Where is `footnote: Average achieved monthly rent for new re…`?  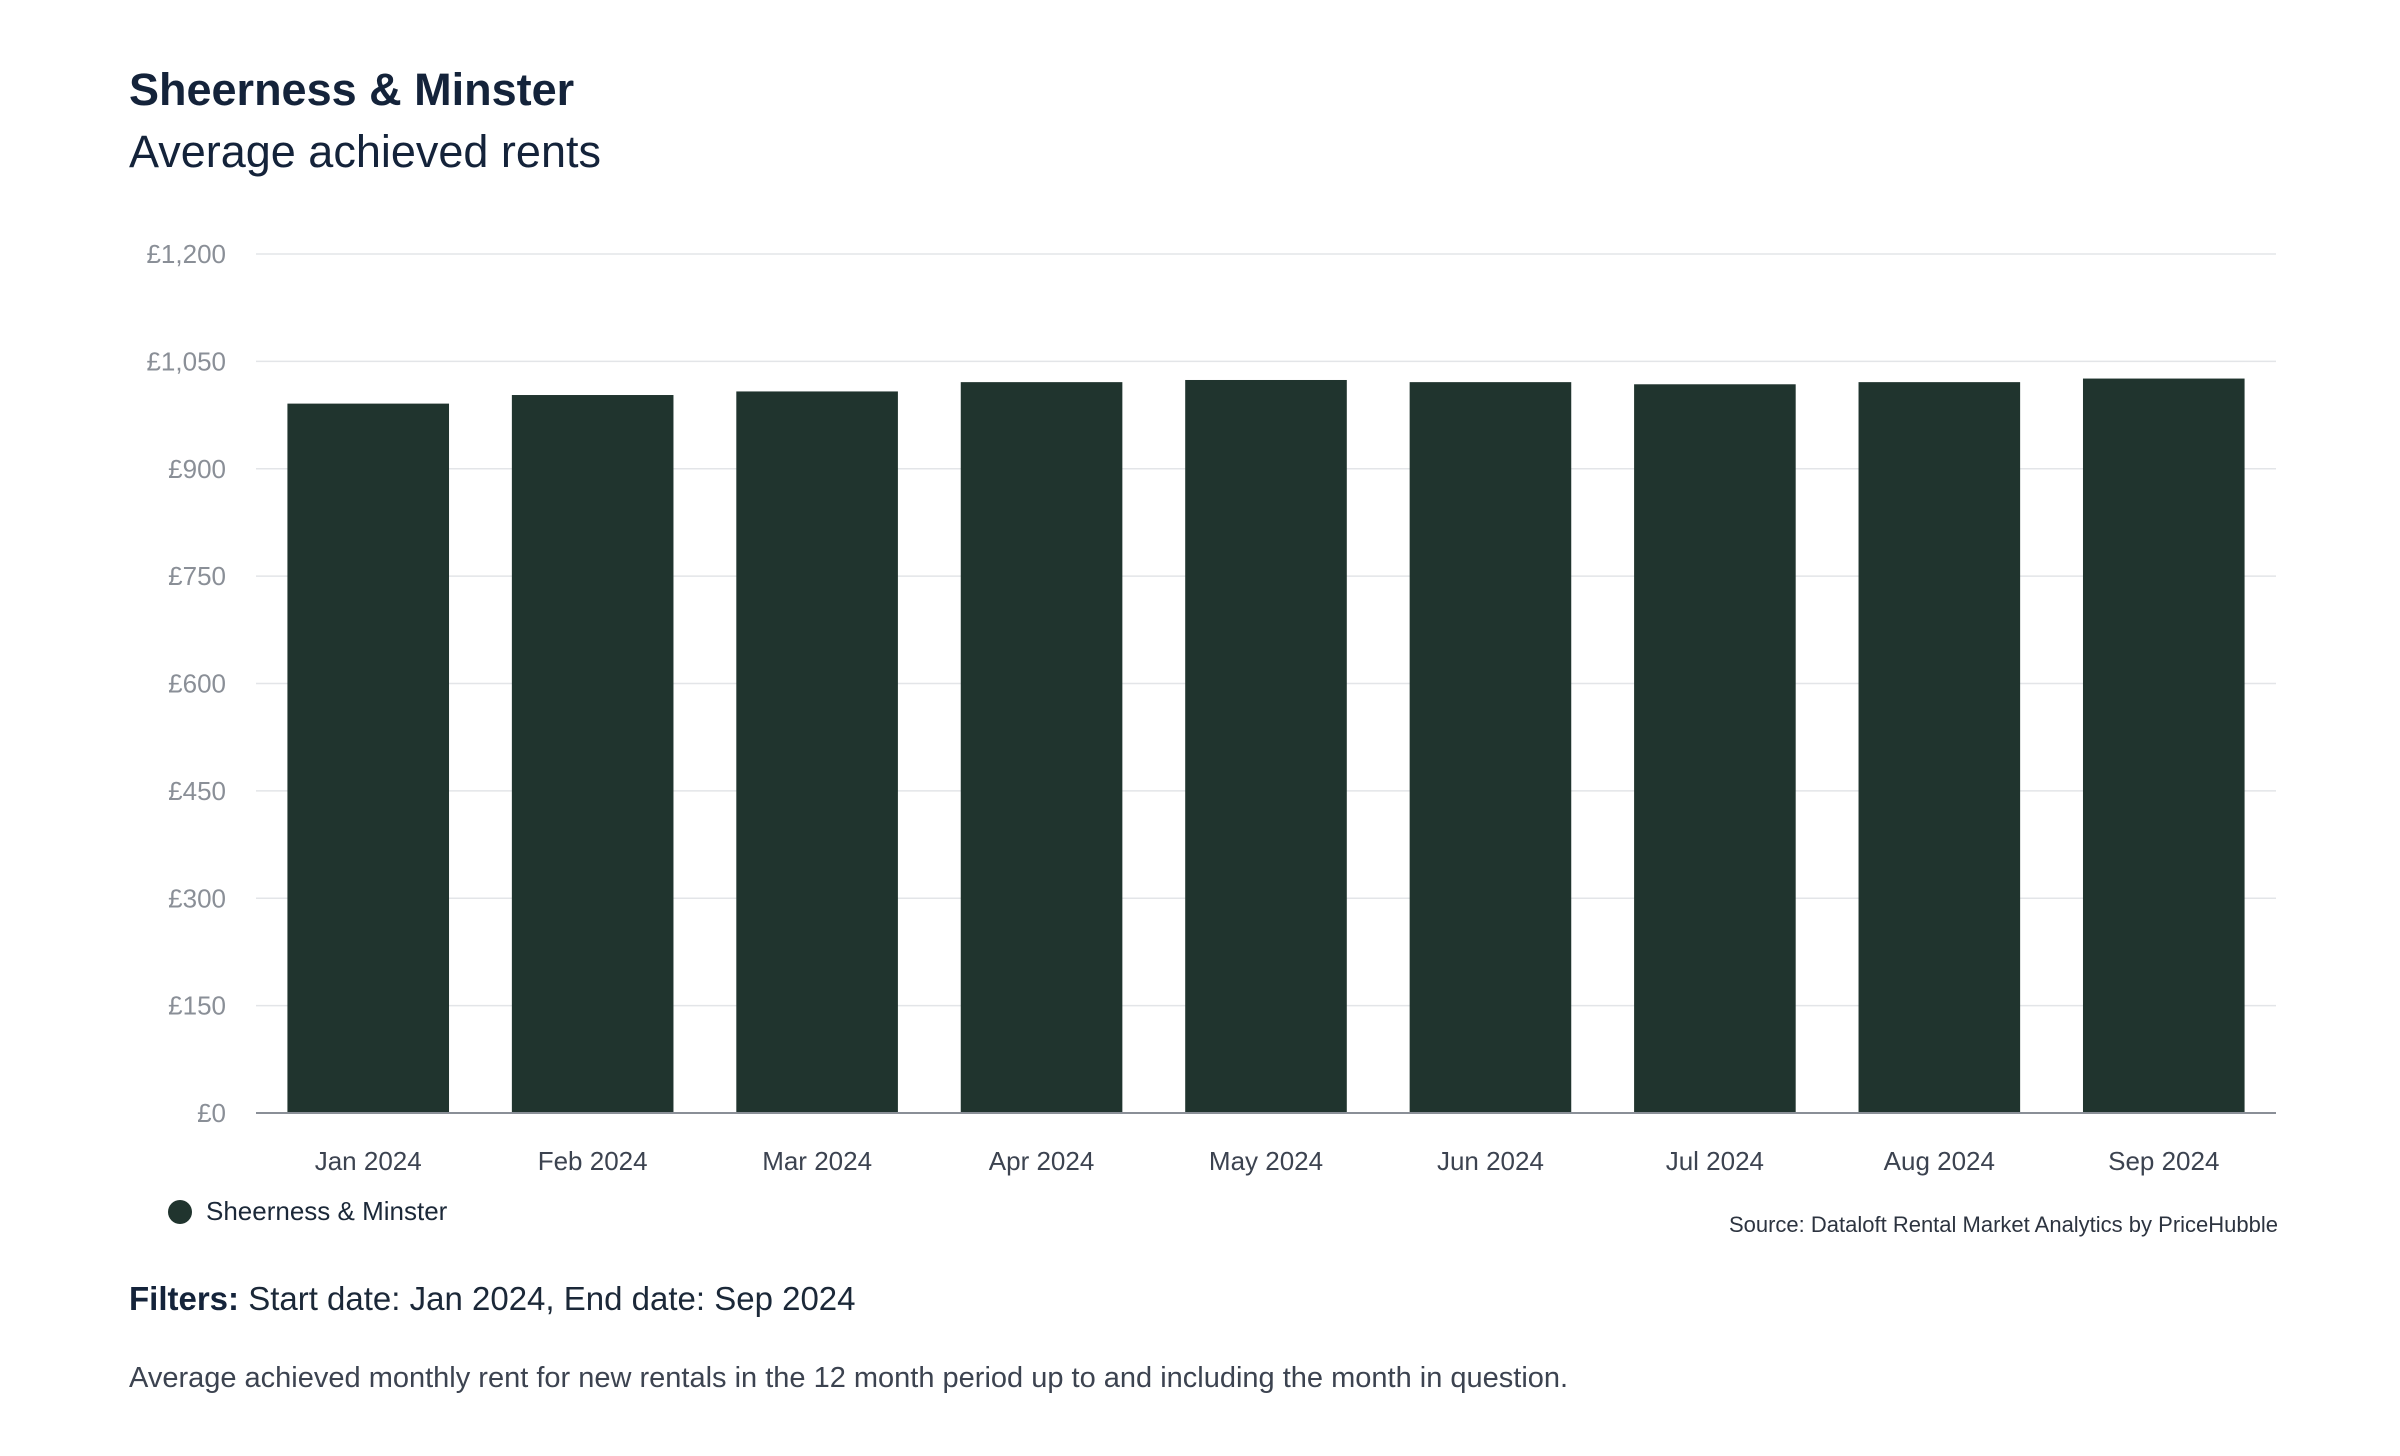
footnote: Average achieved monthly rent for new re… is located at coordinates (849, 1378).